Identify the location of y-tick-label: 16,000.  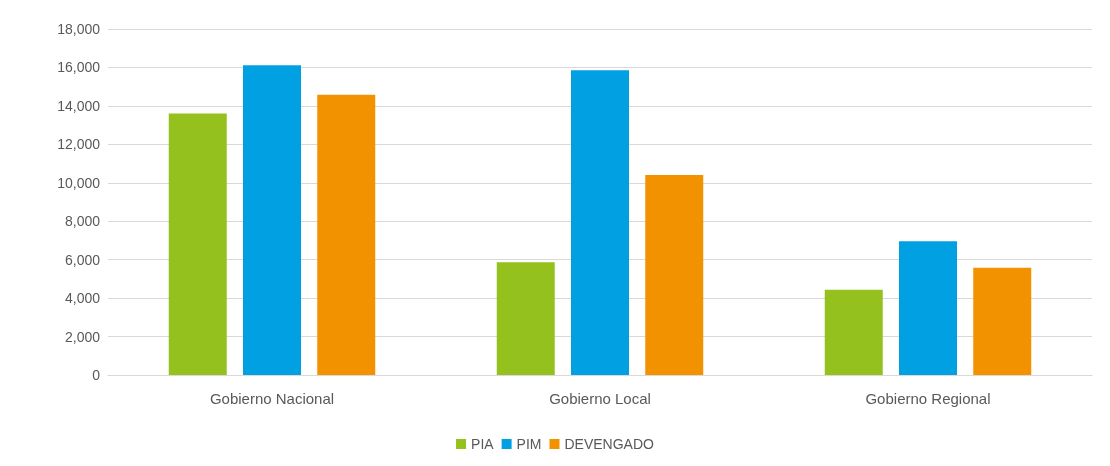
(79, 67).